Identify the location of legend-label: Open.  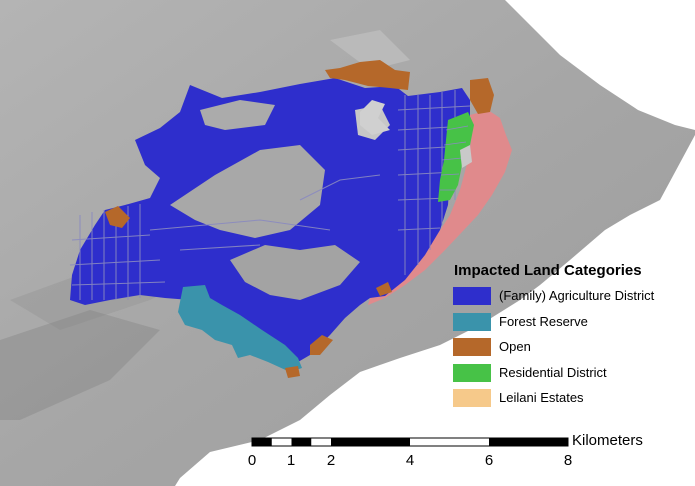
(515, 346).